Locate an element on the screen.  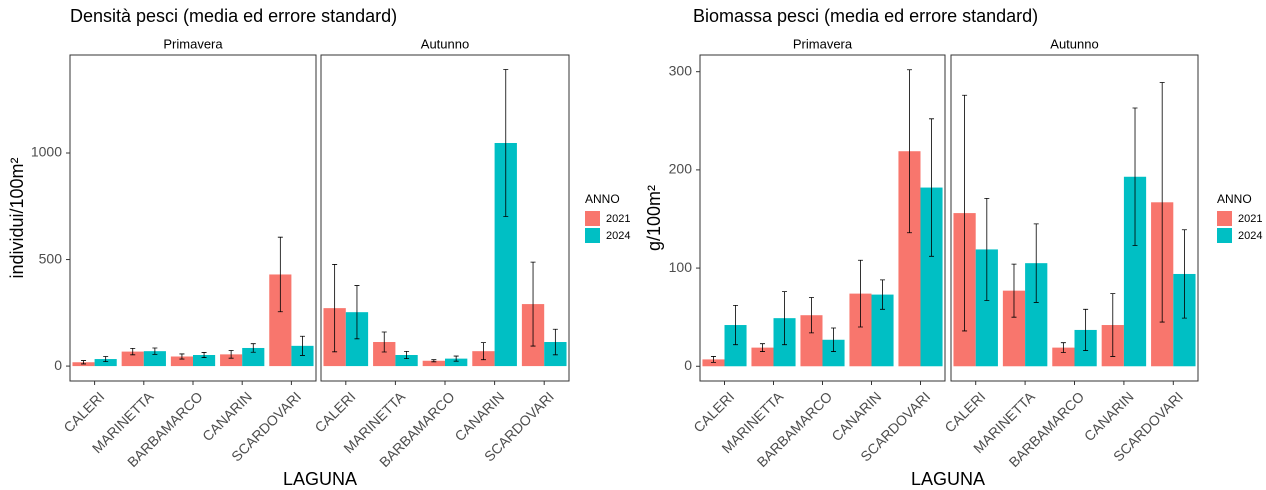
y-tick-label: 500 is located at coordinates (51, 258).